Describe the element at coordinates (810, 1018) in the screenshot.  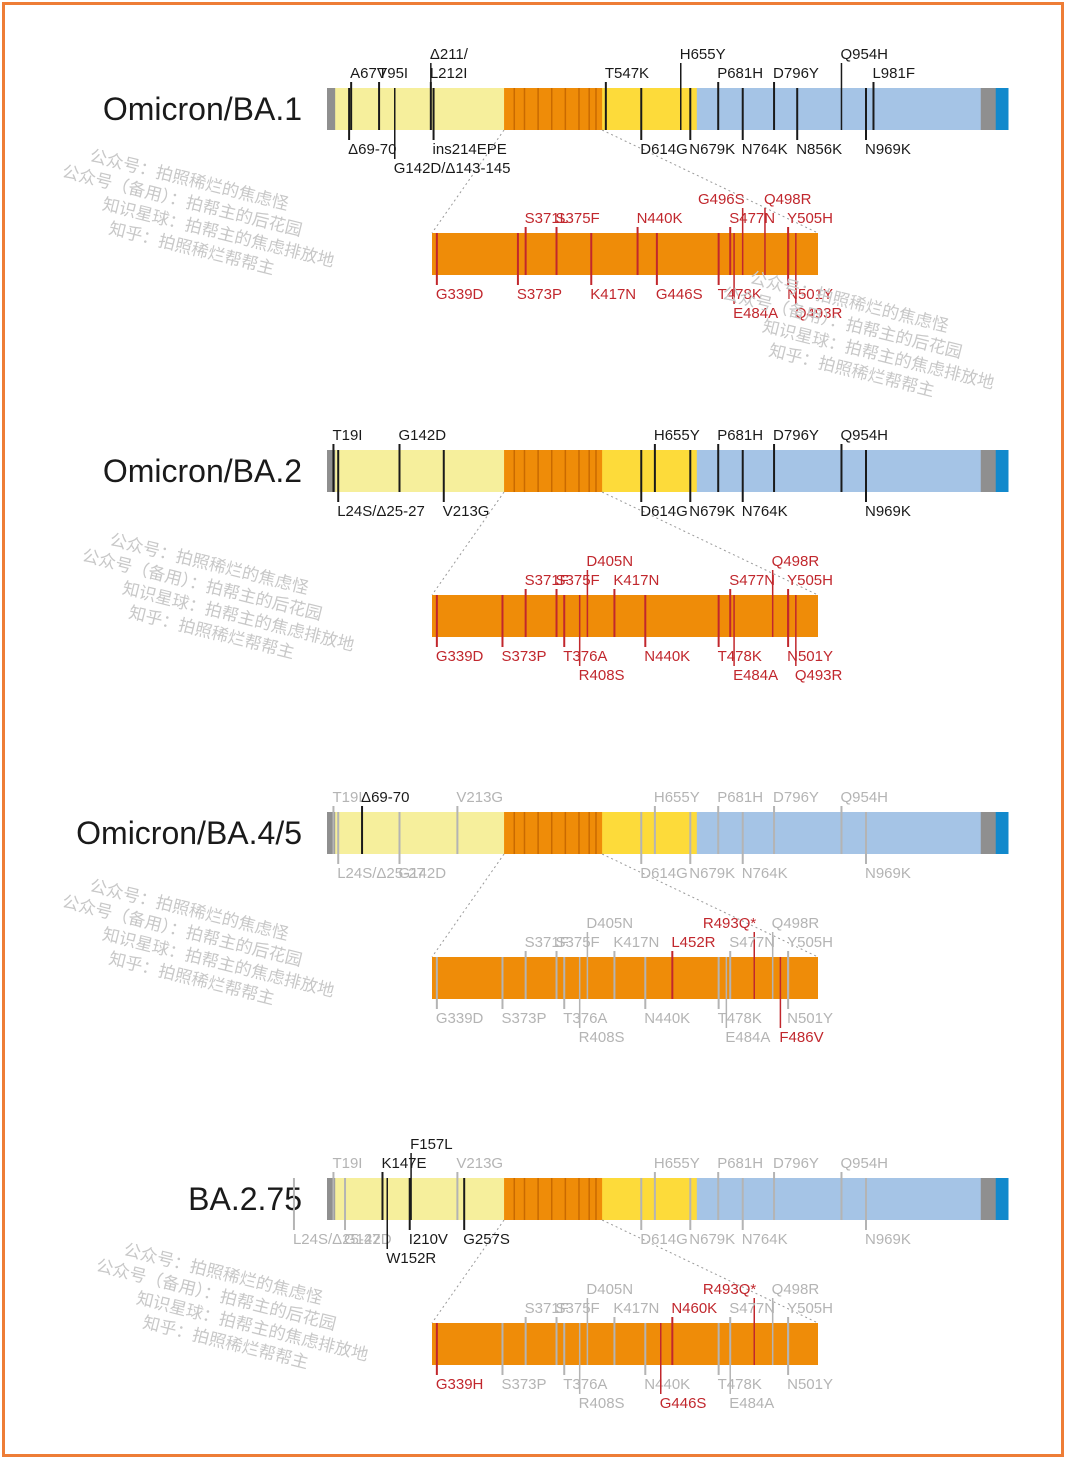
I see `mutation-label: N501Y` at that location.